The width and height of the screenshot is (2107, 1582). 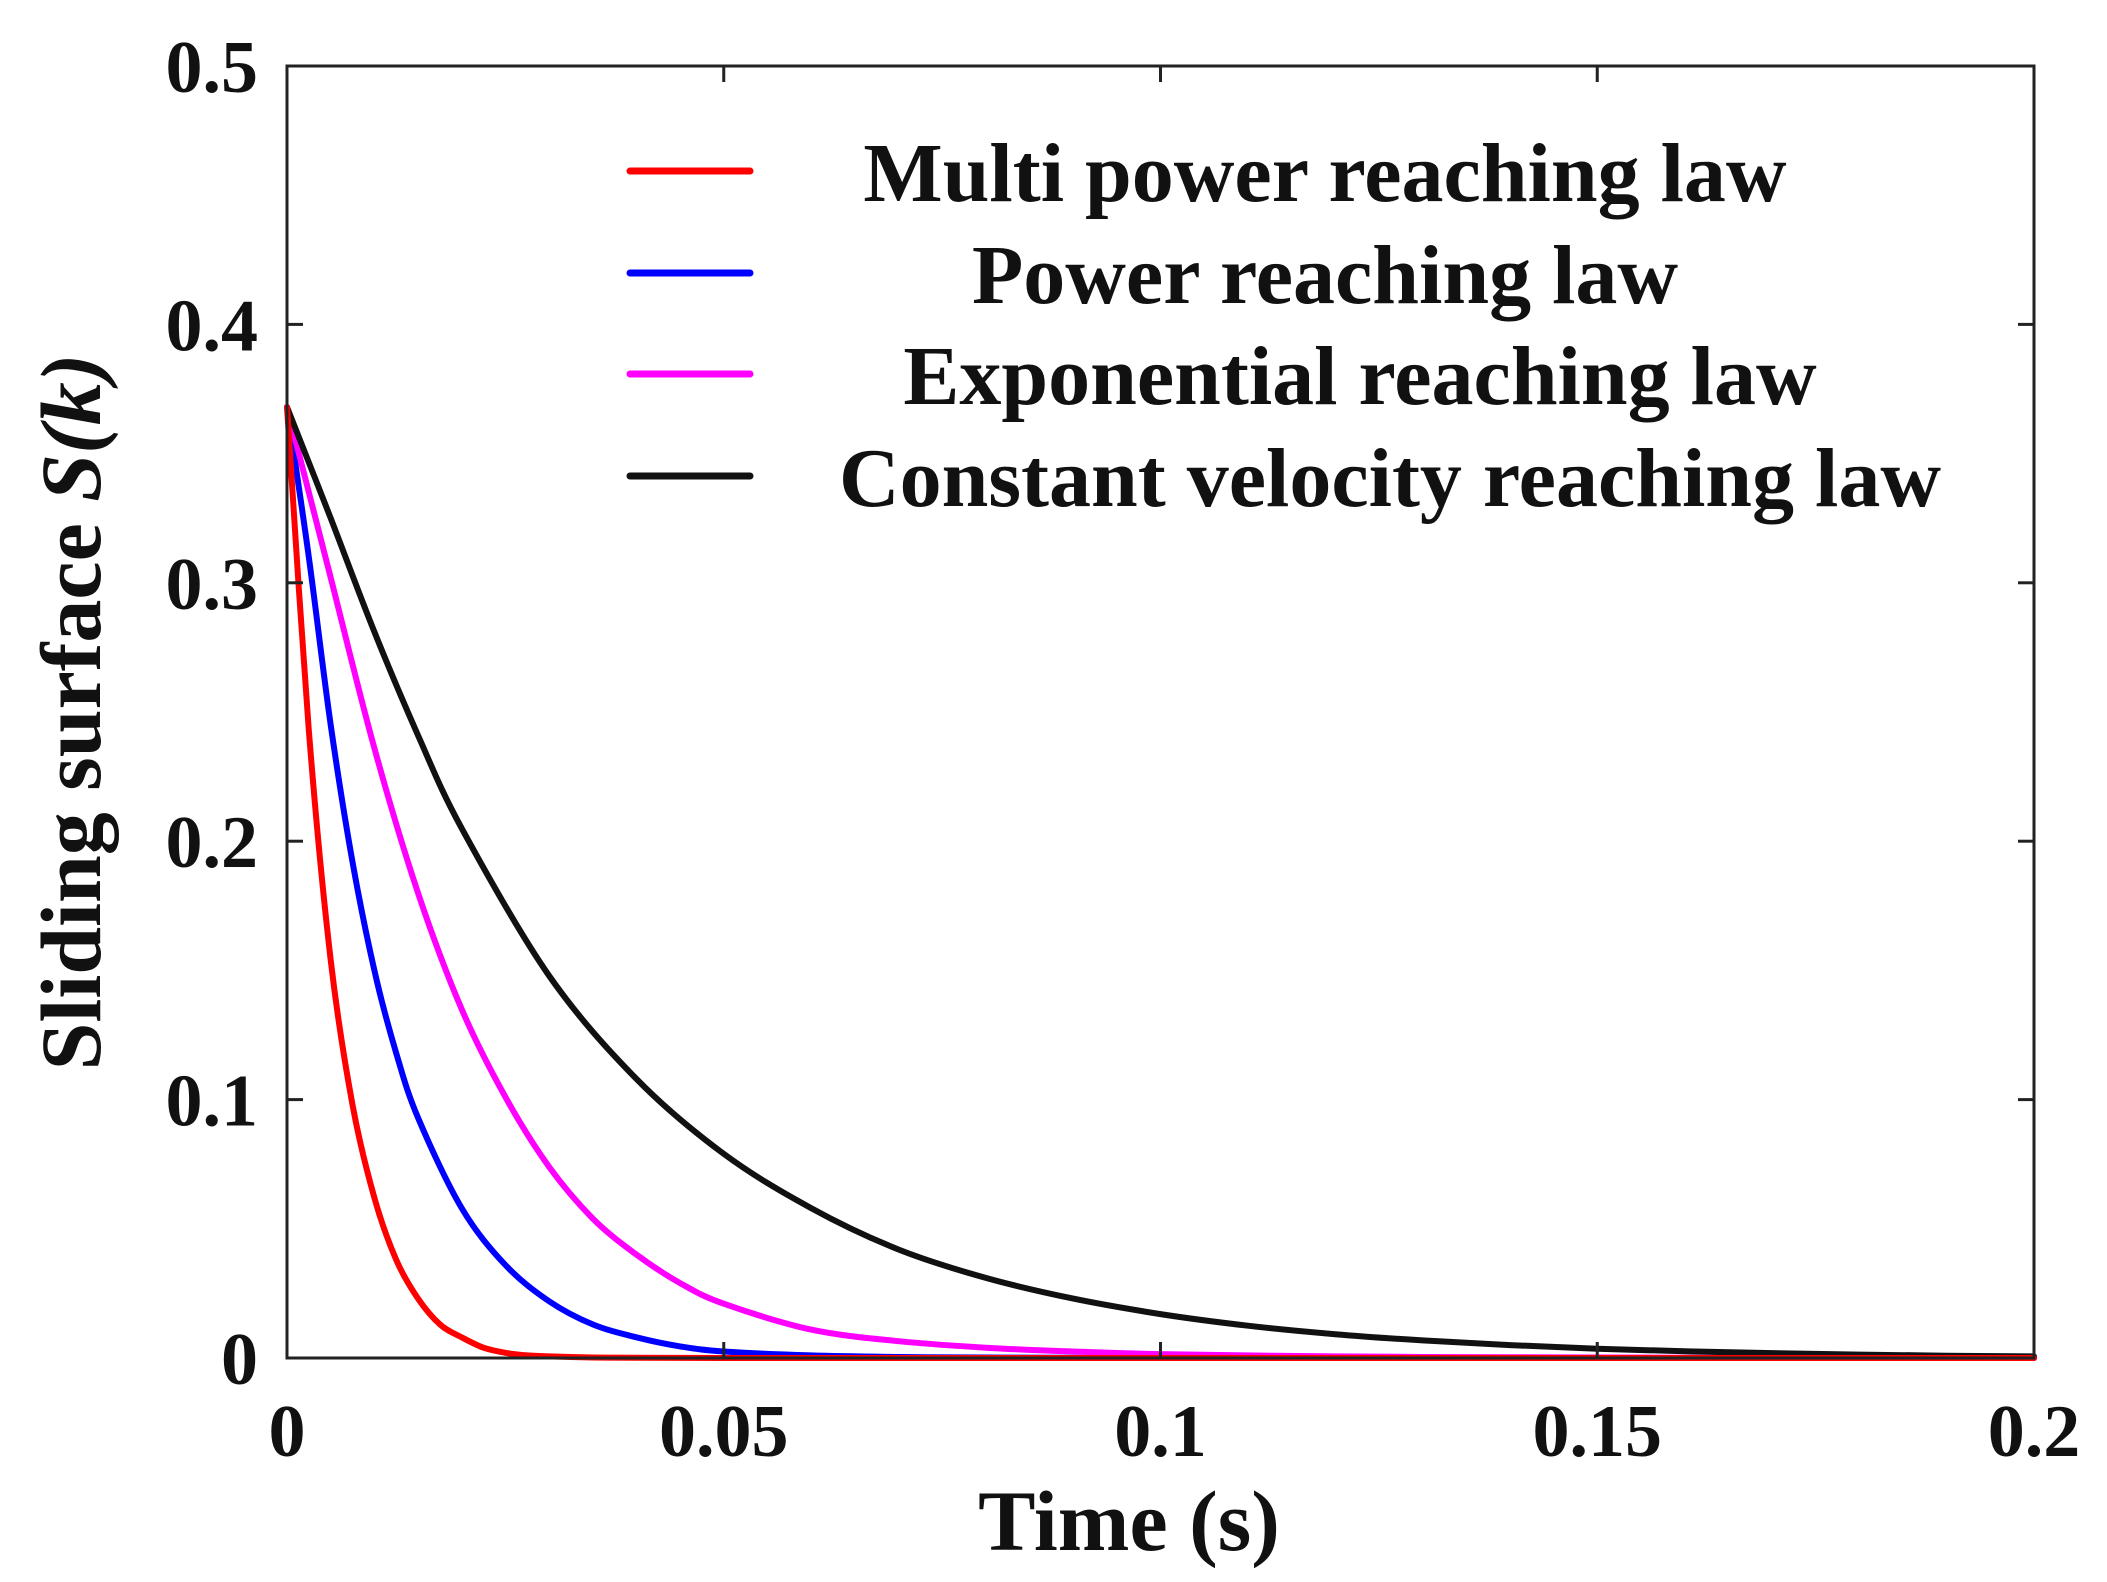 What do you see at coordinates (71, 786) in the screenshot?
I see `y-axis-title-text: Sliding surface` at bounding box center [71, 786].